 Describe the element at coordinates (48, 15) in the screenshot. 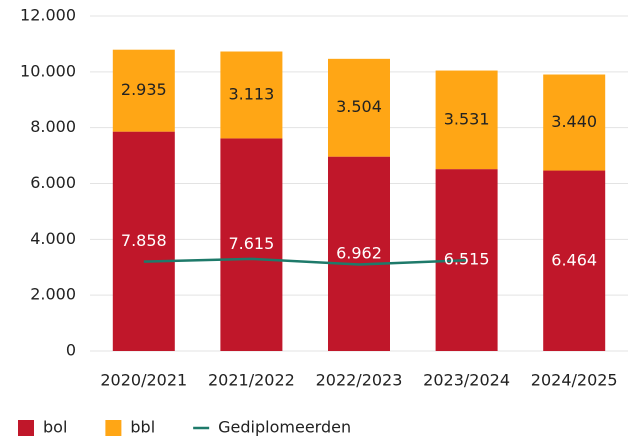

I see `y-tick-label: 12.000` at that location.